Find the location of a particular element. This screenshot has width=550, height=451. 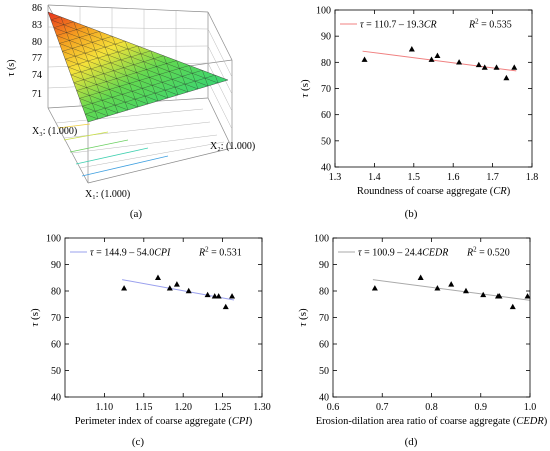

panel-a-axis-label-x2: X₂: (1.000) is located at coordinates (232, 146).